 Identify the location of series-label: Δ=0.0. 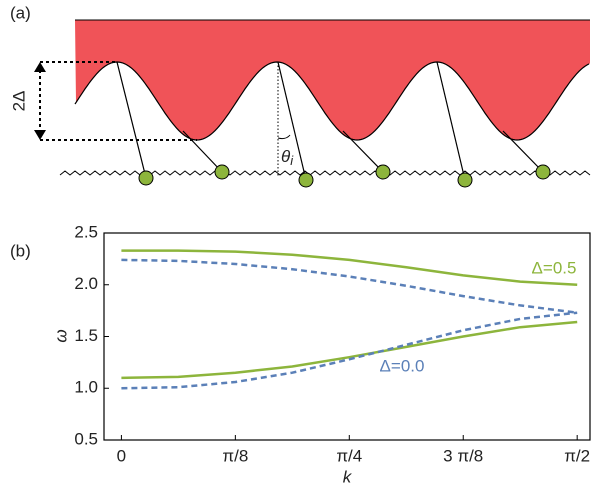
(402, 365).